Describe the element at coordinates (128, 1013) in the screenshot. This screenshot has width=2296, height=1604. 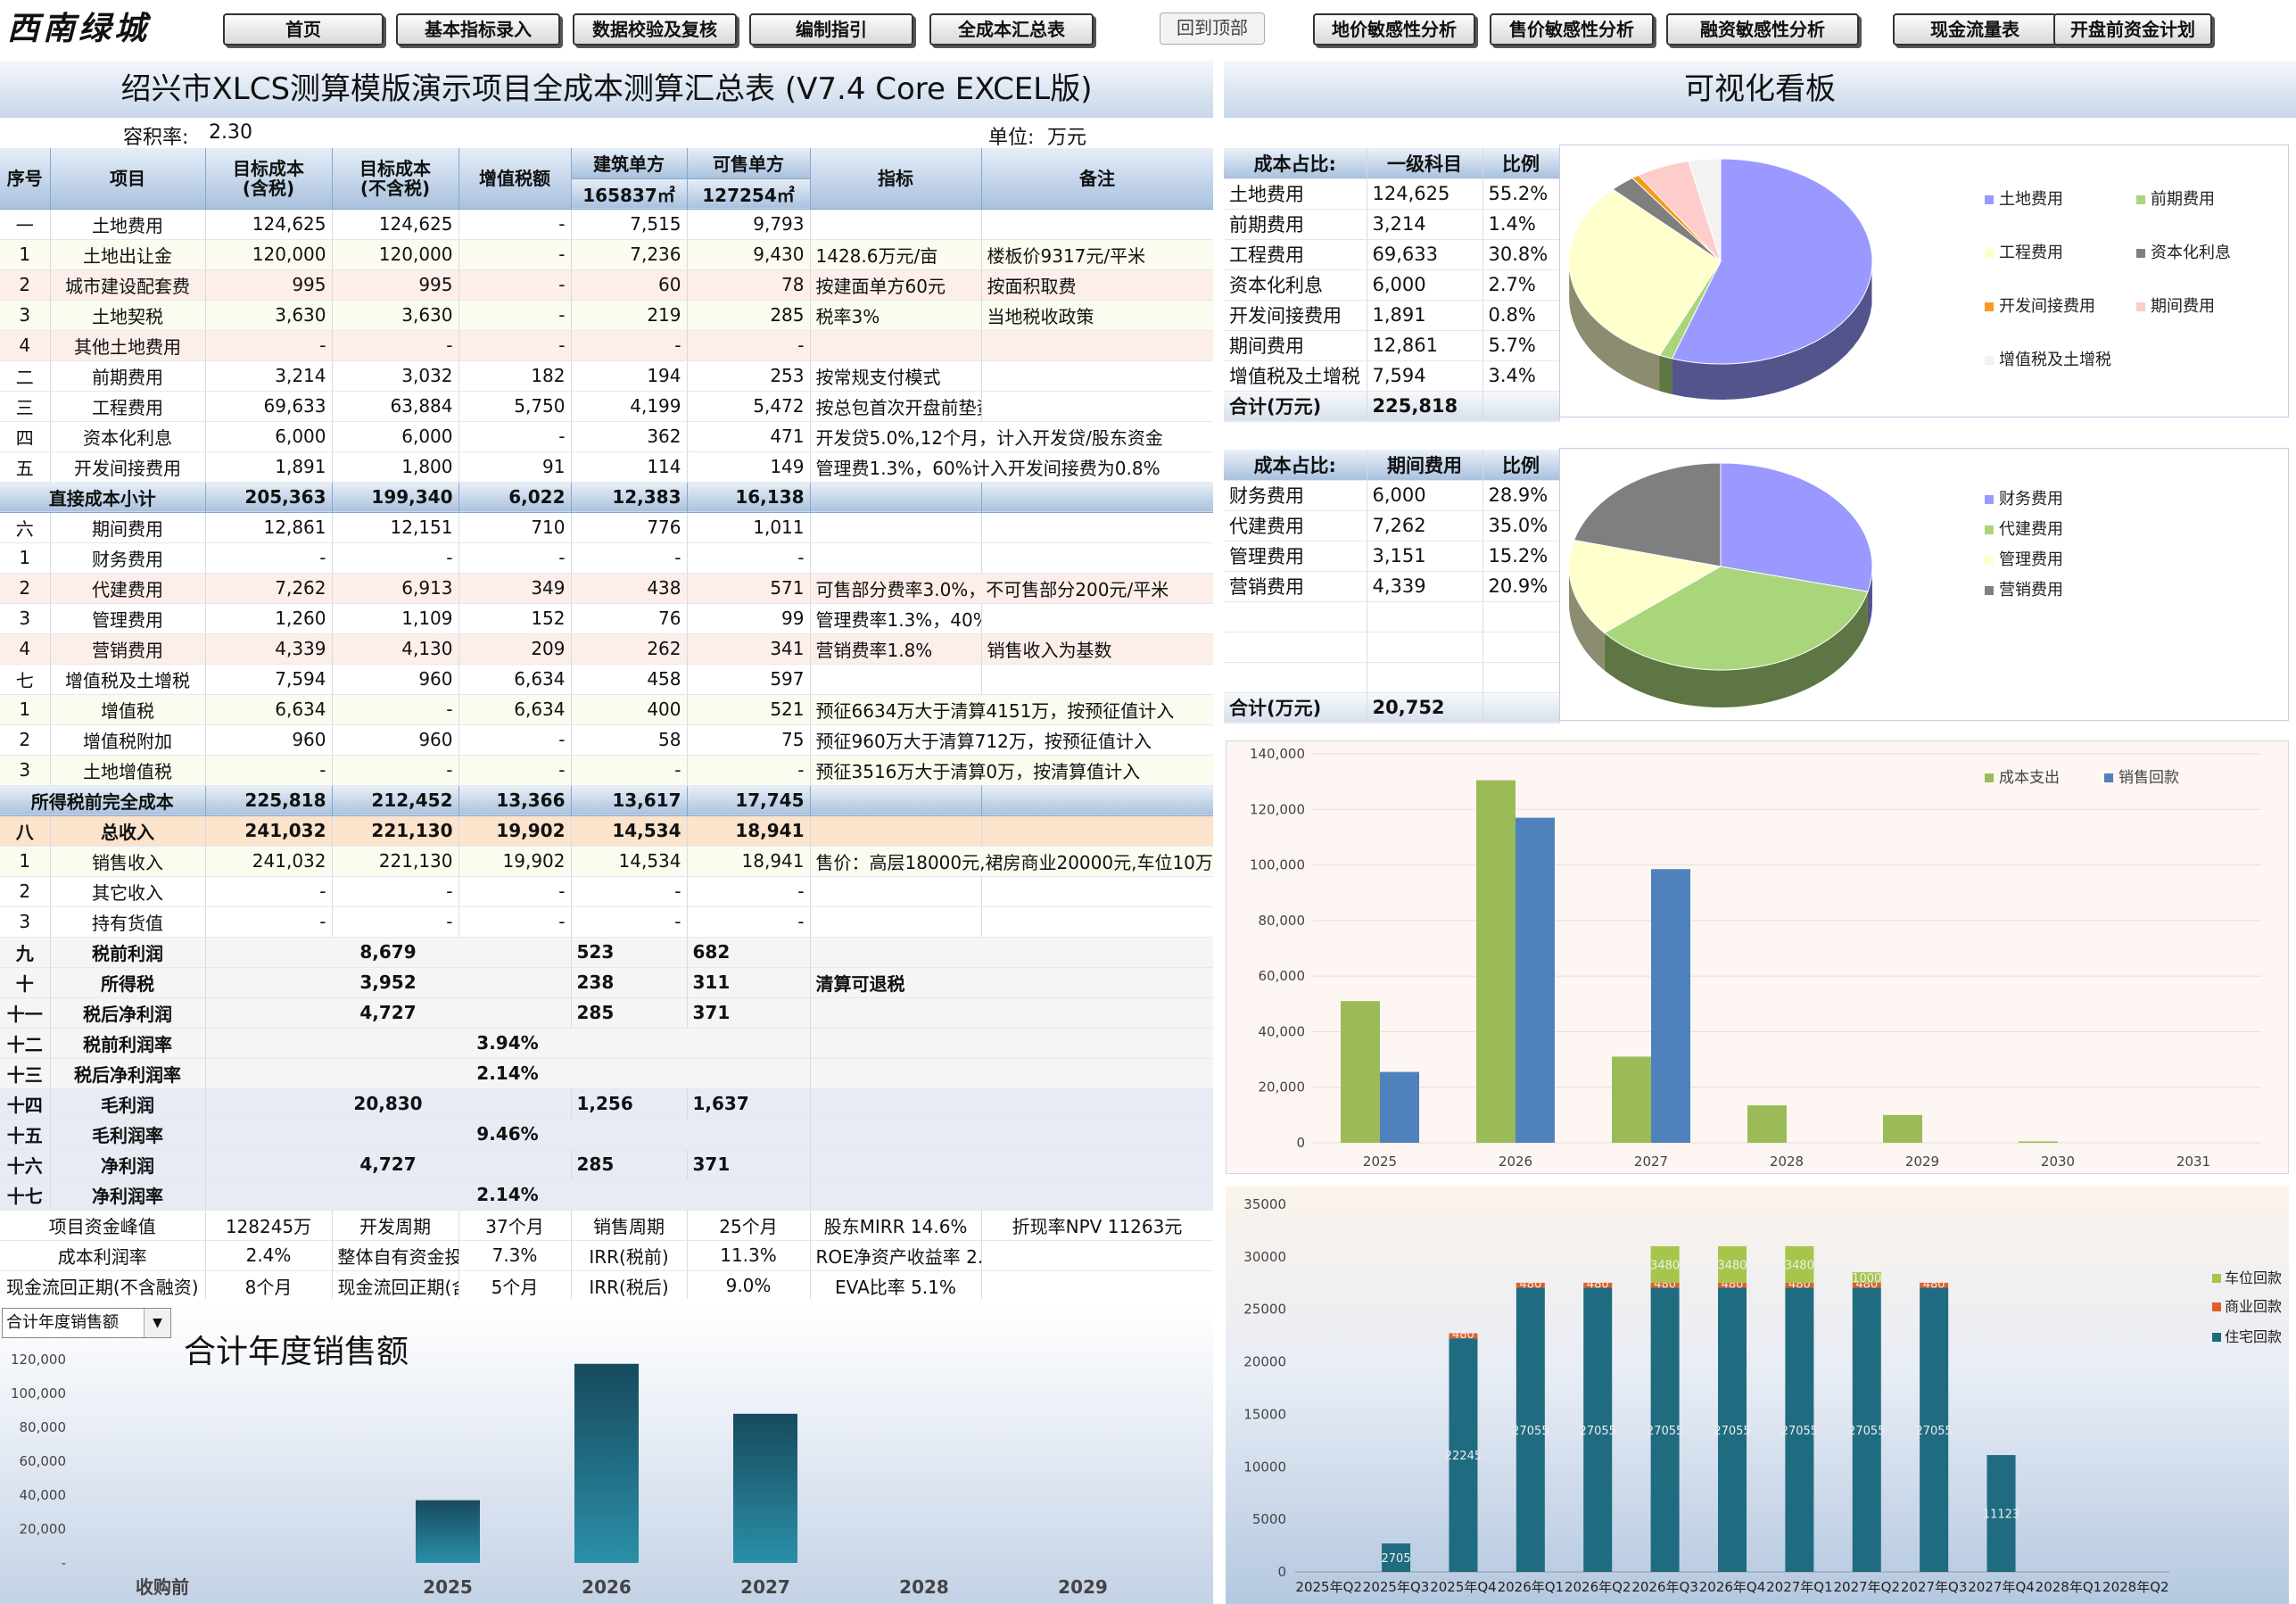
I see `profit-item: 税后净利润` at that location.